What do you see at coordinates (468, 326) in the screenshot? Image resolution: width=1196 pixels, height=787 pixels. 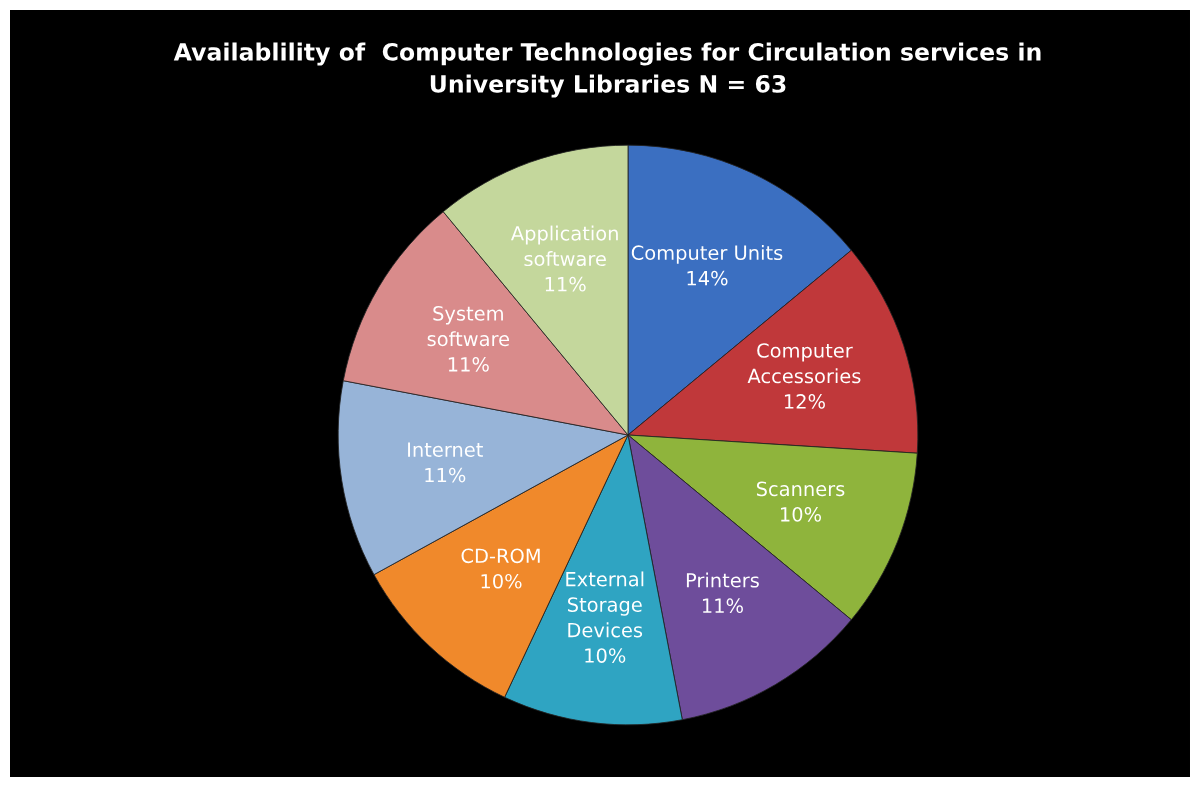 I see `slice-label: System software` at bounding box center [468, 326].